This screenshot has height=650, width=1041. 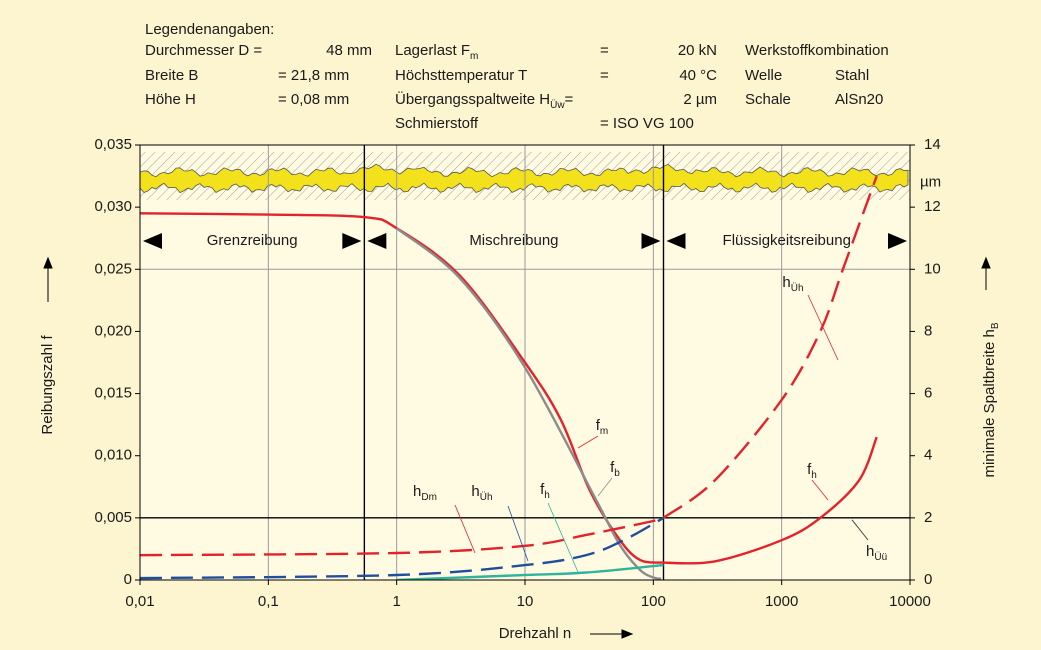 What do you see at coordinates (48, 279) in the screenshot?
I see `y-arrow` at bounding box center [48, 279].